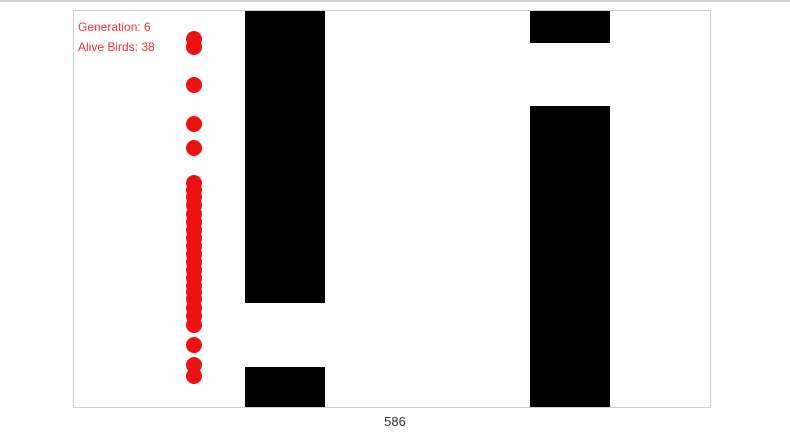  I want to click on alive-birds-label: Alive Birds: 38, so click(116, 47).